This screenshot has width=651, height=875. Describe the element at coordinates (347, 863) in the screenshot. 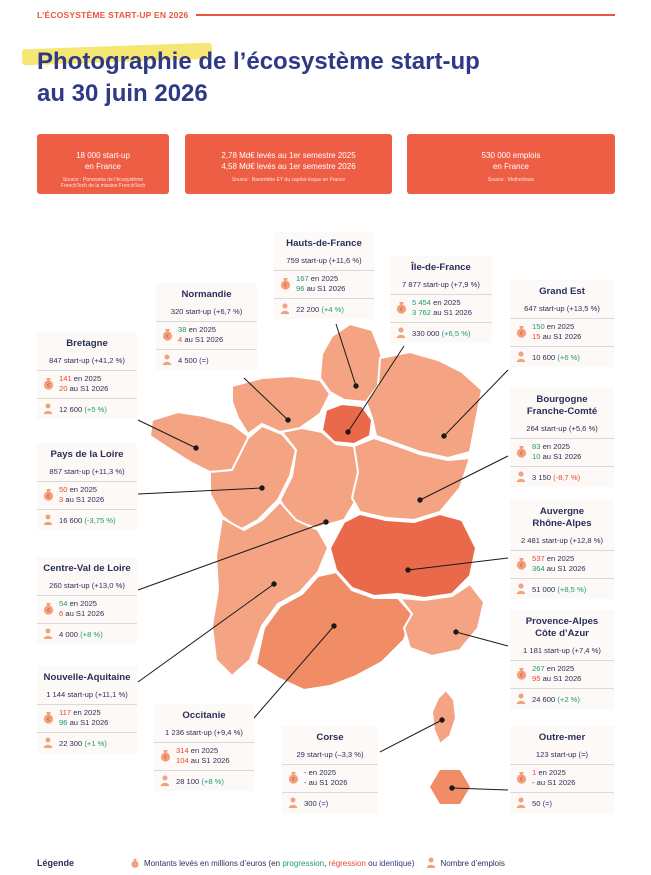

I see `legend-regression: régression` at that location.